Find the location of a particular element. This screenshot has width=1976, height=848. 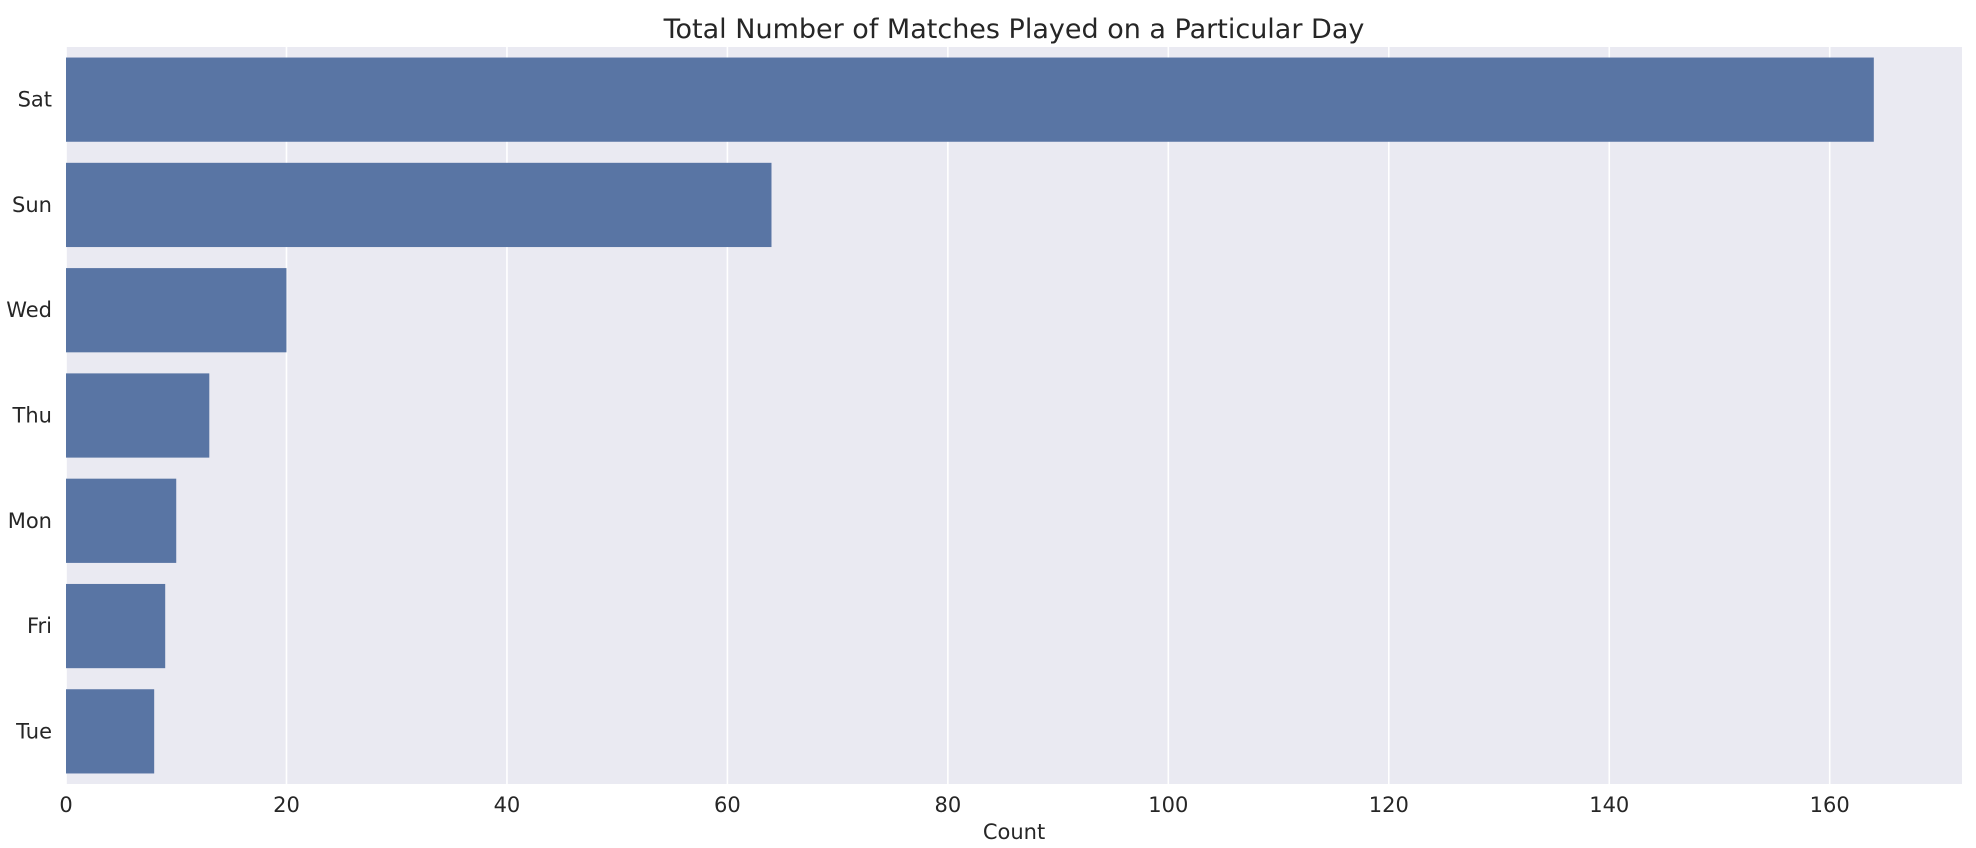

bar-thu is located at coordinates (138, 415).